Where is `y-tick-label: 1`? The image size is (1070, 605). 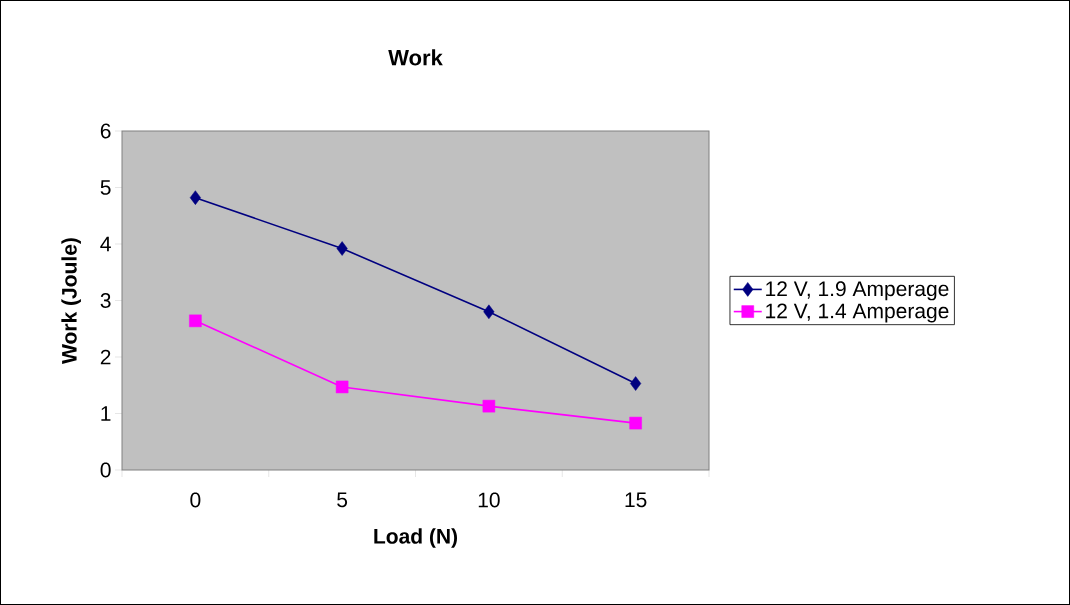
y-tick-label: 1 is located at coordinates (106, 413).